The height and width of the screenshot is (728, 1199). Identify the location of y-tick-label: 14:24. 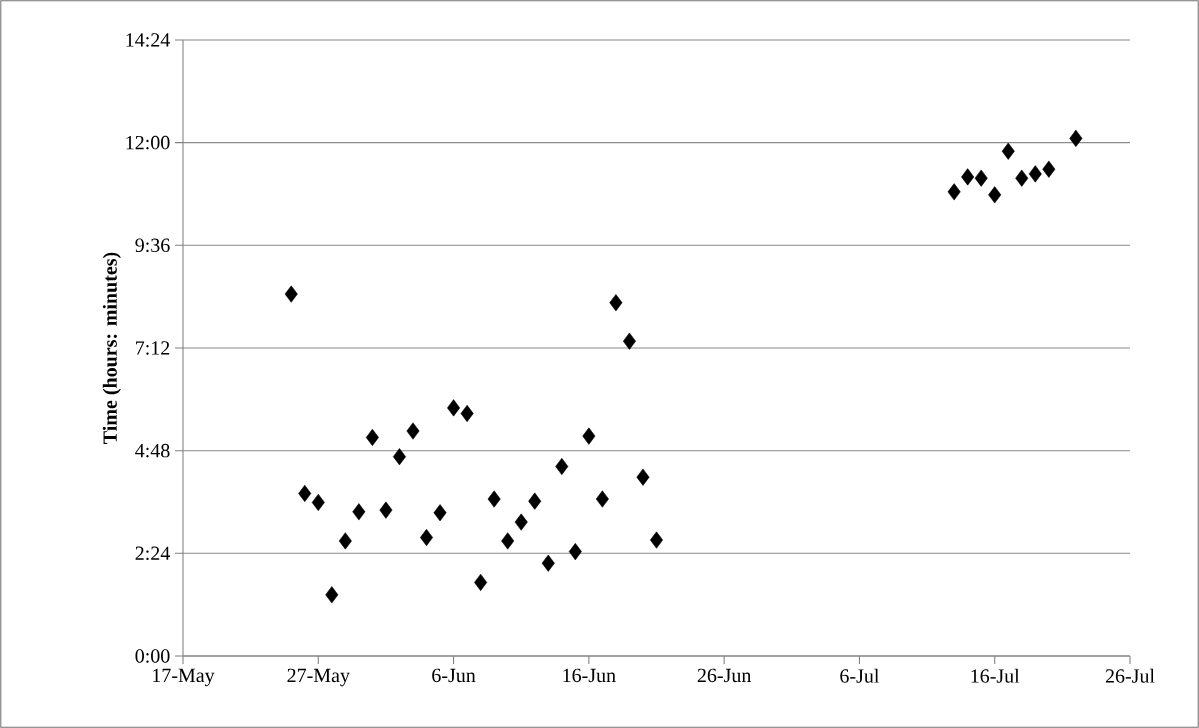
(148, 40).